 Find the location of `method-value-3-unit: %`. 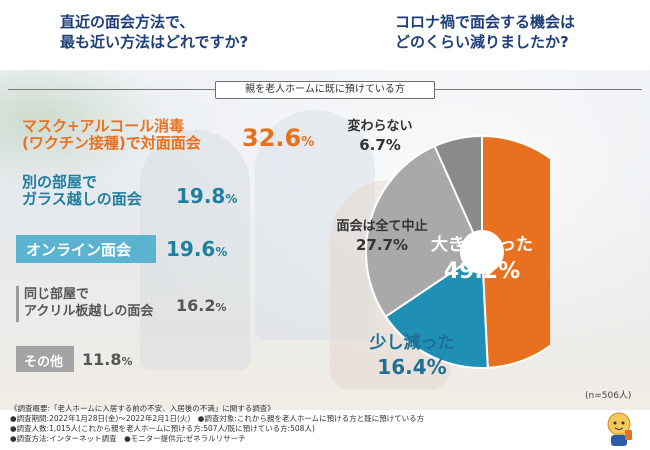

method-value-3-unit: % is located at coordinates (221, 252).